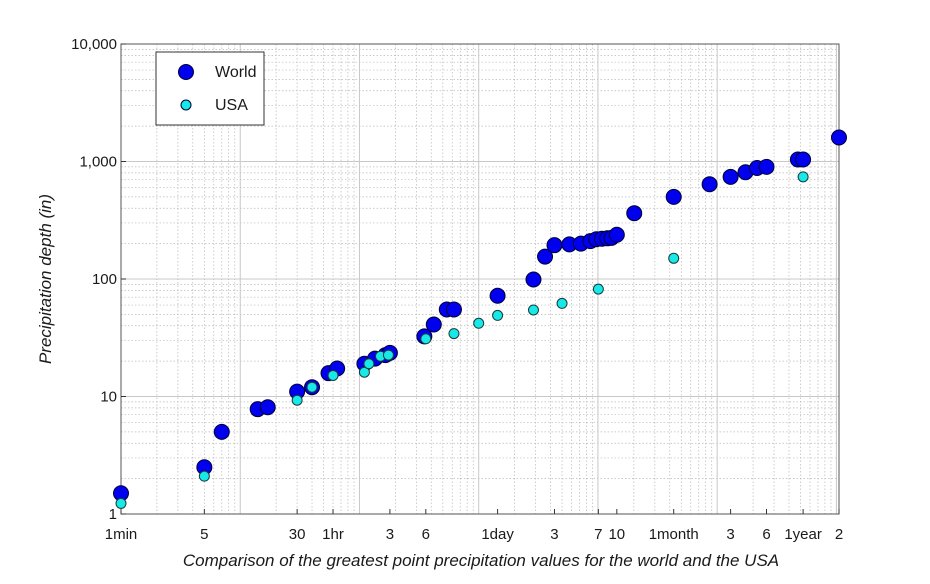 This screenshot has width=930, height=584. Describe the element at coordinates (616, 534) in the screenshot. I see `x-tick-label: 10` at that location.